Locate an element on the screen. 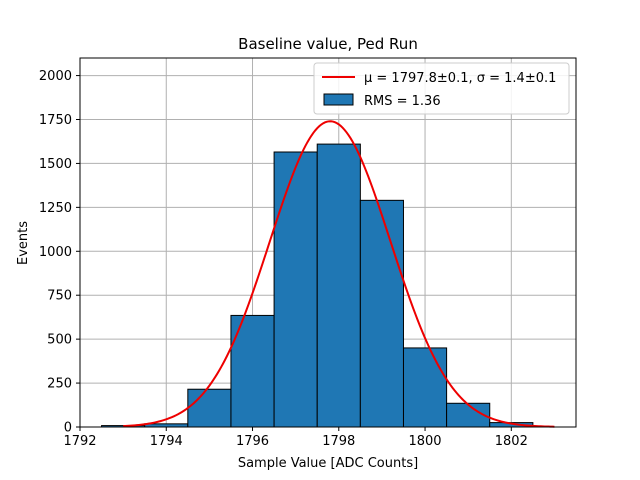 This screenshot has width=640, height=480. x-tick-label-4: 1800 is located at coordinates (424, 441).